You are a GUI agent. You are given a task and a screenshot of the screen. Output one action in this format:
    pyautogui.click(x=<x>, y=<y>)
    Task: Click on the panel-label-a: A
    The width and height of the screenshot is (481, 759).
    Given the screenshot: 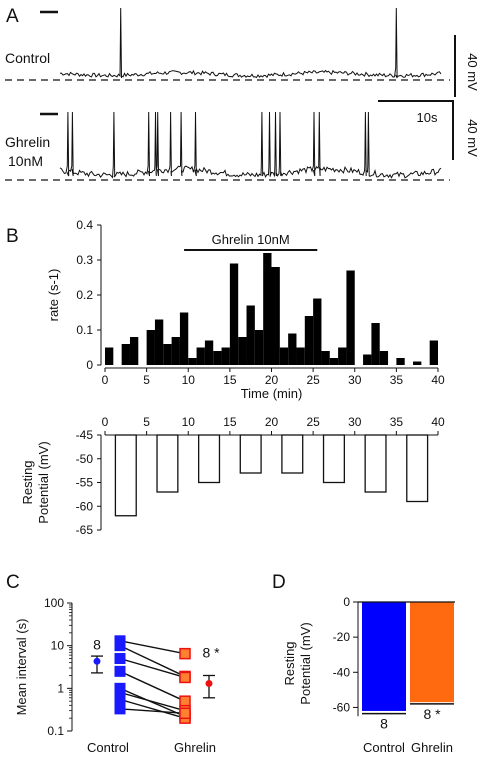 What is the action you would take?
    pyautogui.click(x=12, y=16)
    